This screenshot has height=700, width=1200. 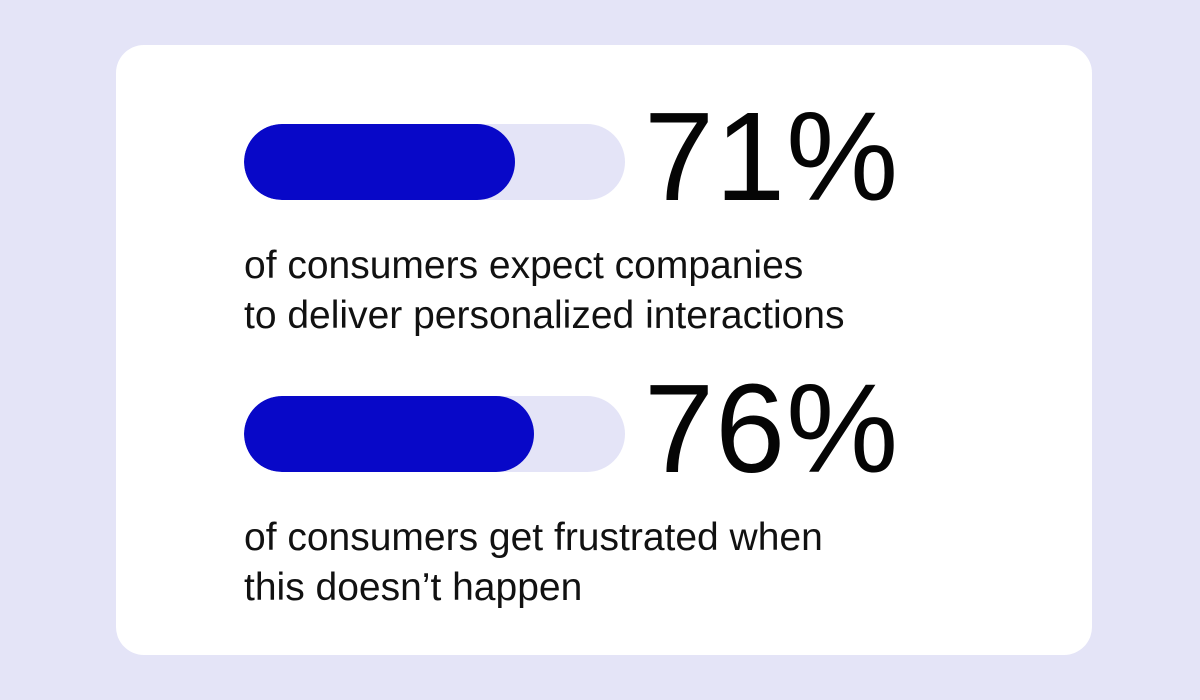 I want to click on stat-percentage: 76%, so click(x=772, y=428).